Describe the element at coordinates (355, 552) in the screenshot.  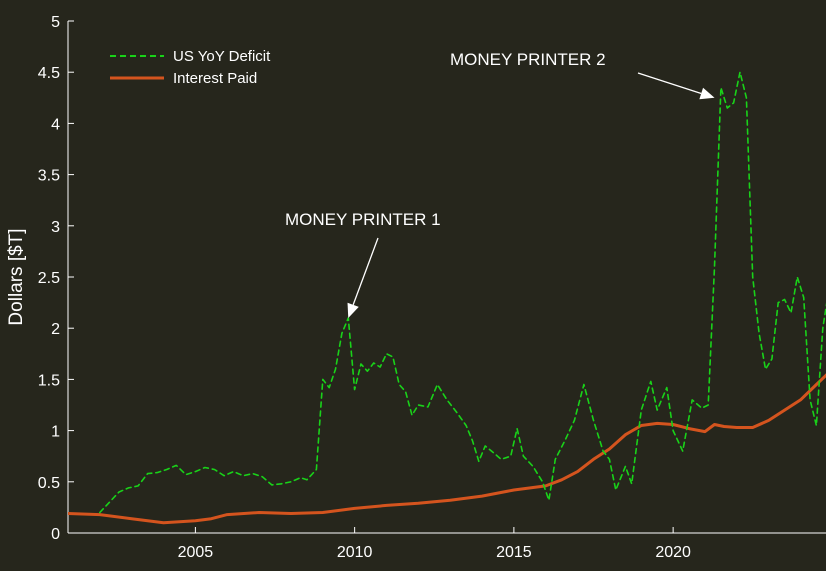
I see `x-tick-label: 2010` at that location.